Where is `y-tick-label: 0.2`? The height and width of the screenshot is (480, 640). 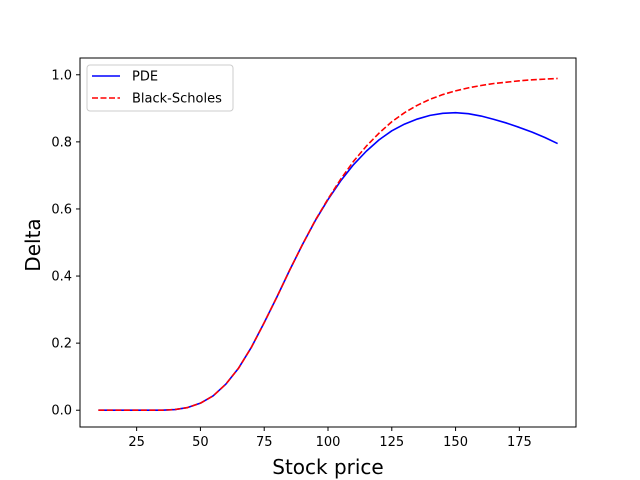
y-tick-label: 0.2 is located at coordinates (61, 344).